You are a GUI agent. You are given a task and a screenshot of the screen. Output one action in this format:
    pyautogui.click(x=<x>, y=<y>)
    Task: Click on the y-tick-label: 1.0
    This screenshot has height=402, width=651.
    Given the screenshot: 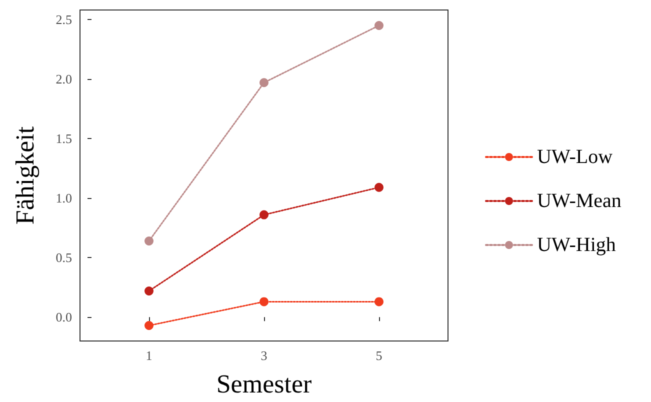 What is the action you would take?
    pyautogui.click(x=64, y=198)
    